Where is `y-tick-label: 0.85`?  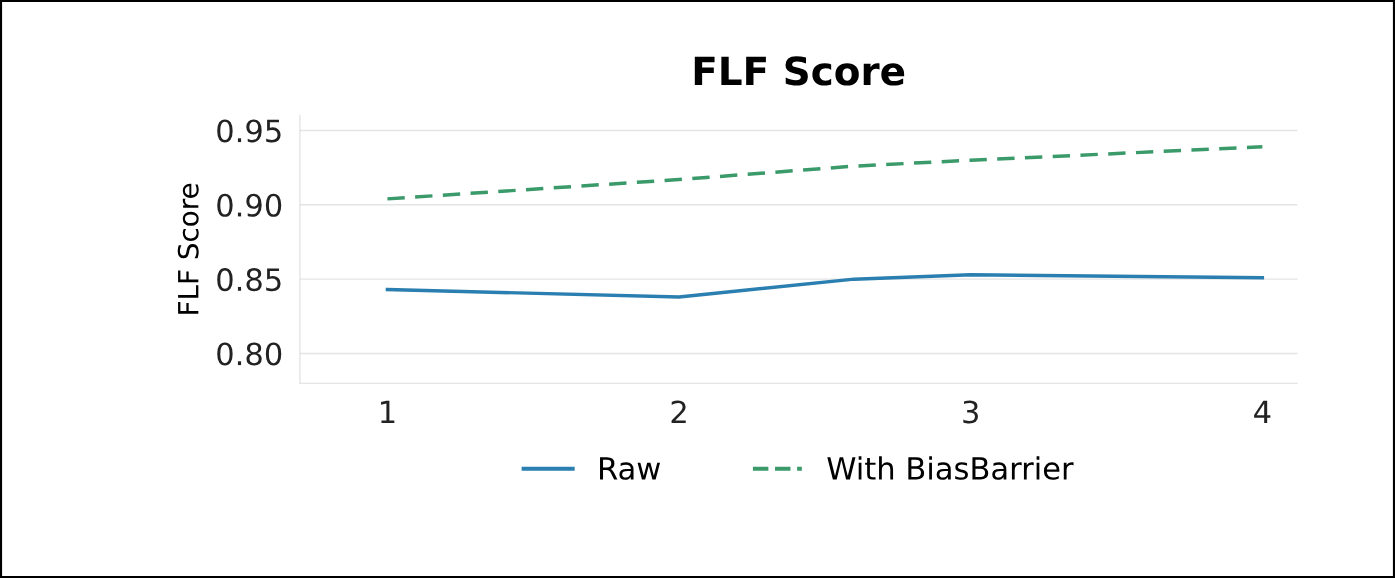
y-tick-label: 0.85 is located at coordinates (249, 280).